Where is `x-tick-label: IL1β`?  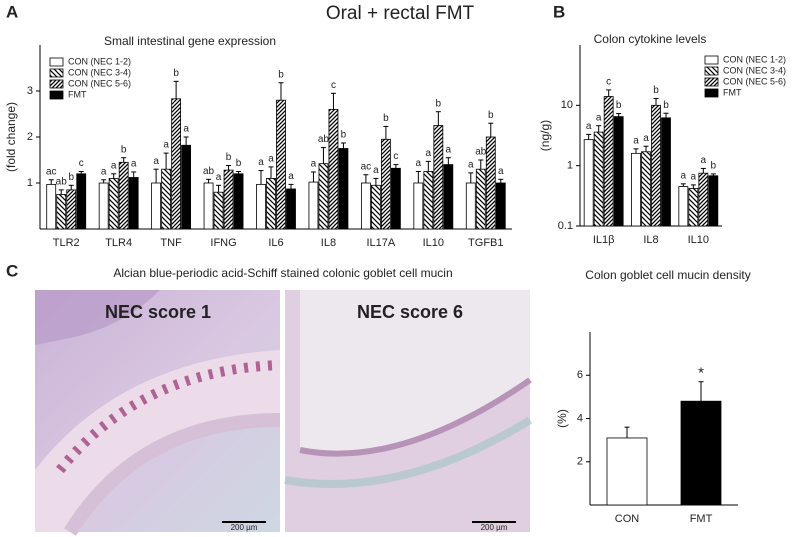 x-tick-label: IL1β is located at coordinates (604, 240).